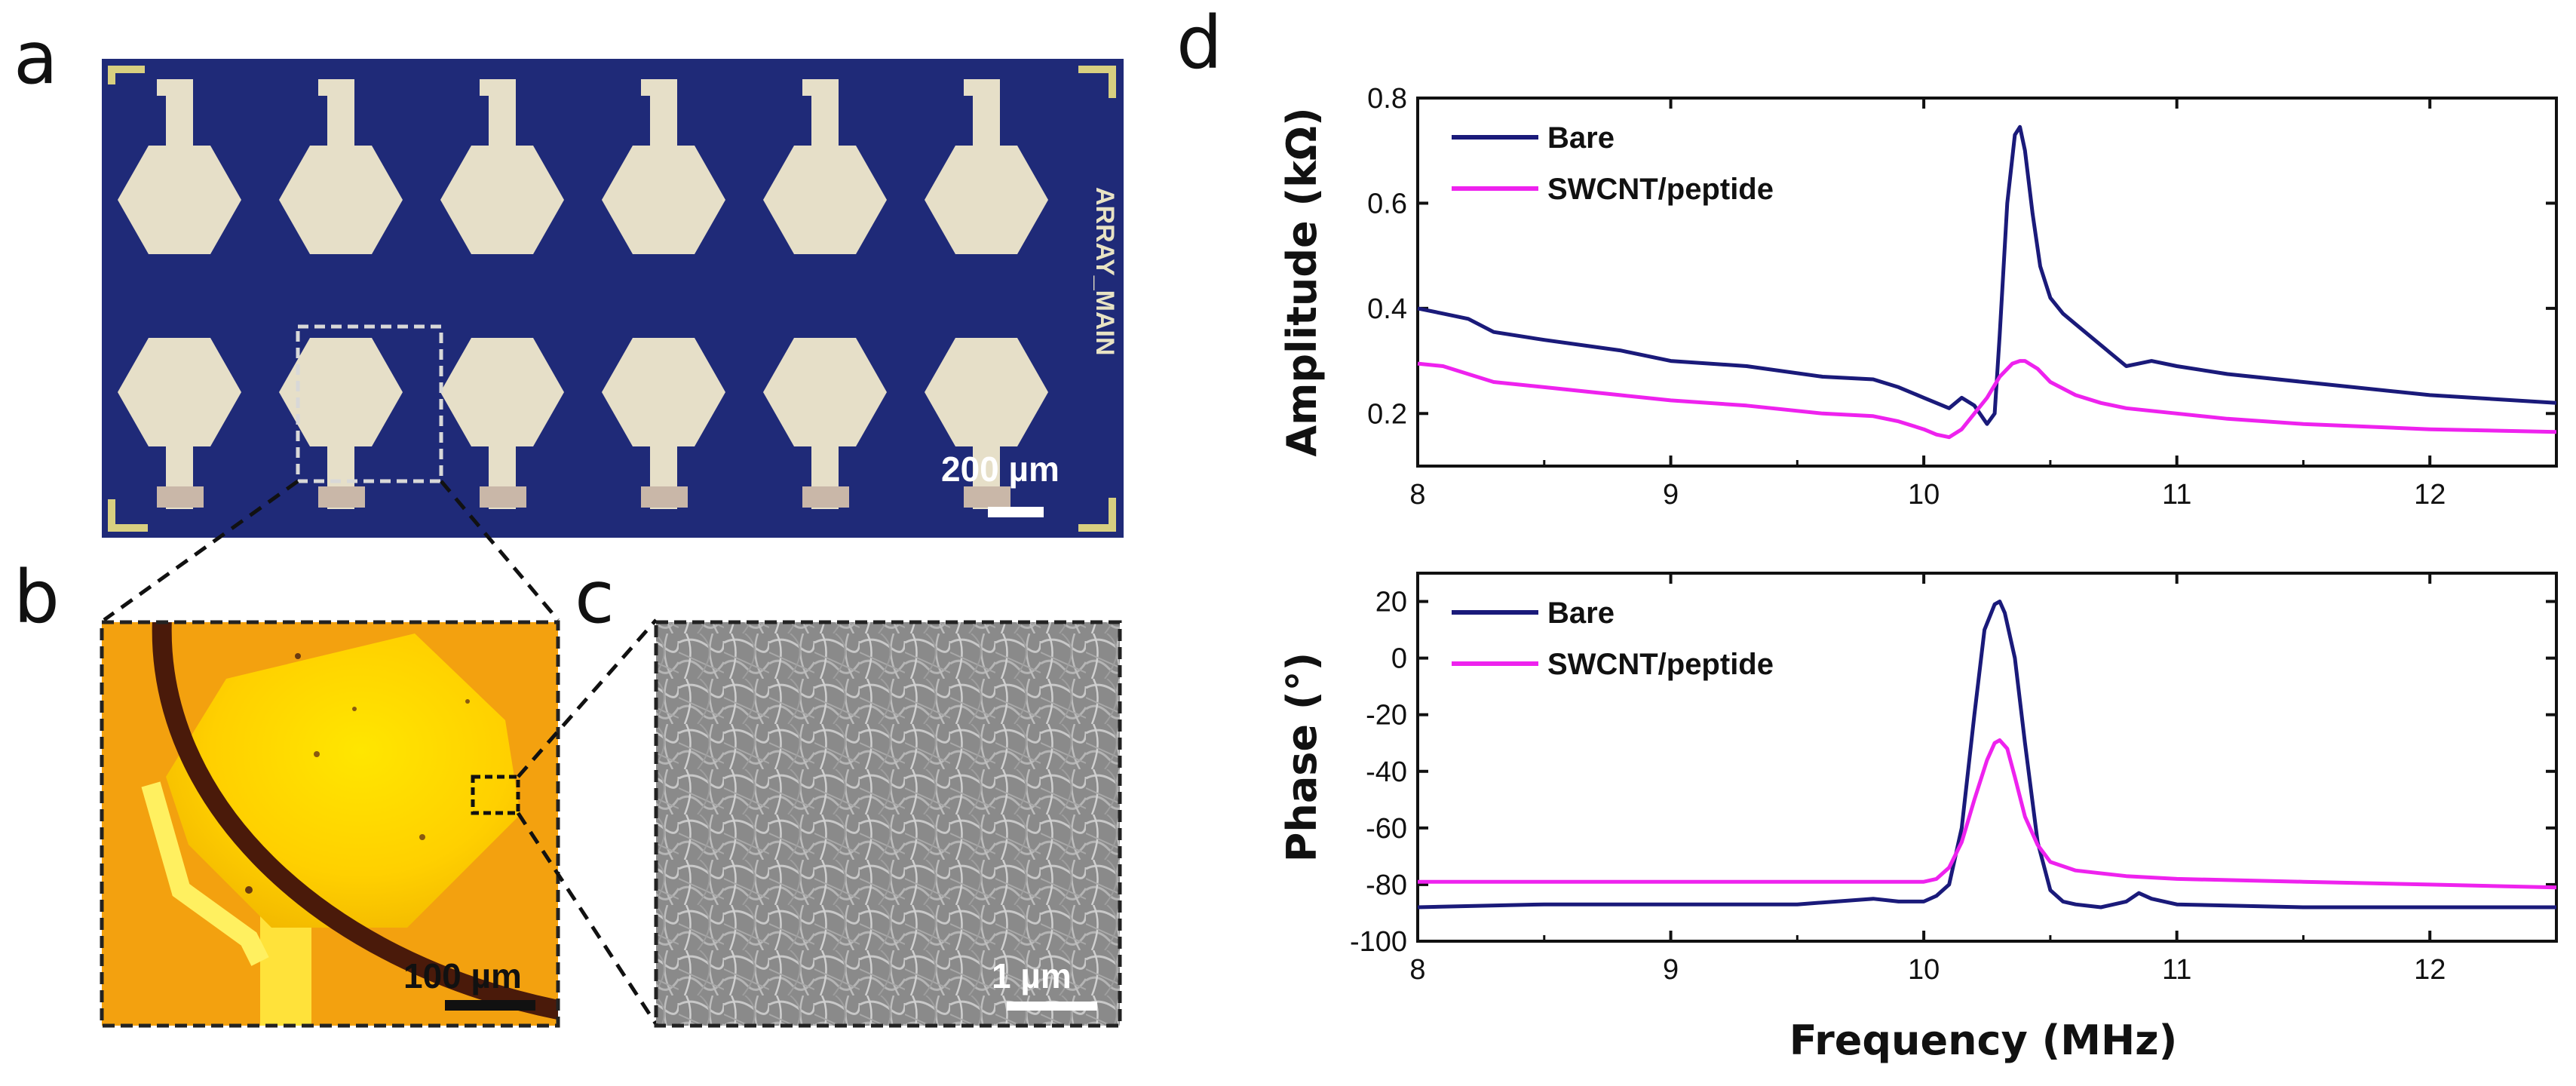  What do you see at coordinates (587, 918) in the screenshot?
I see `zoom-line-b-bottom` at bounding box center [587, 918].